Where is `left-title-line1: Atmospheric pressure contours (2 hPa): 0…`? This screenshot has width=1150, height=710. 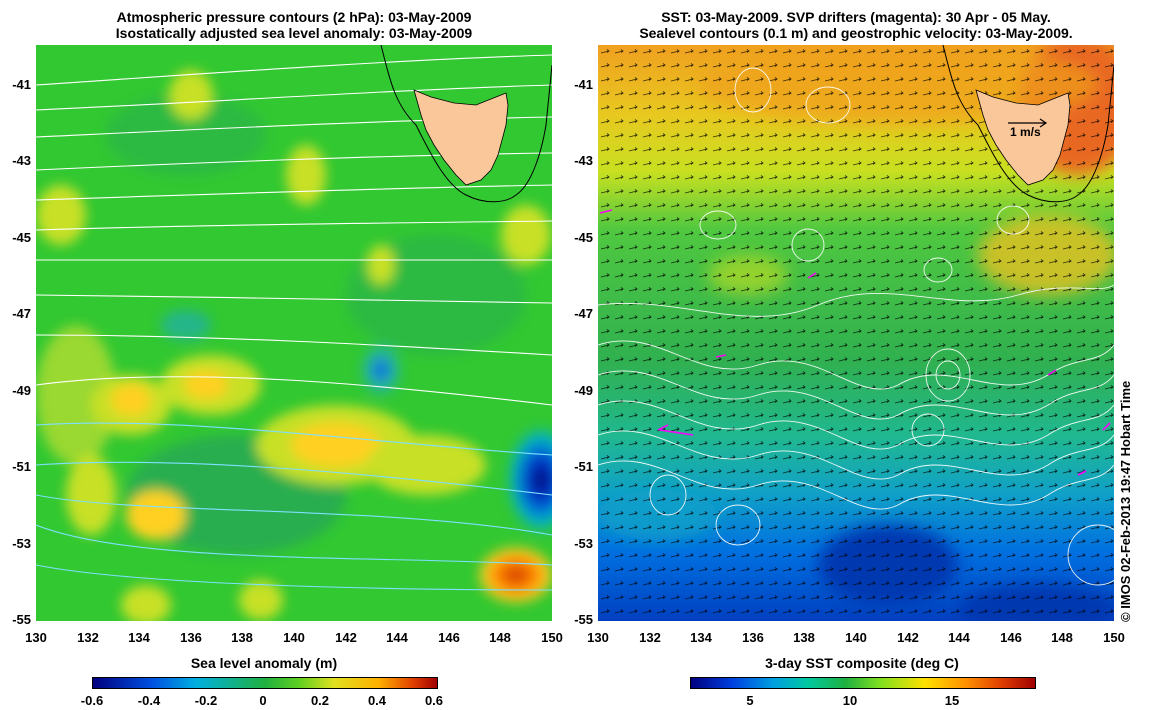 left-title-line1: Atmospheric pressure contours (2 hPa): 0… is located at coordinates (294, 17).